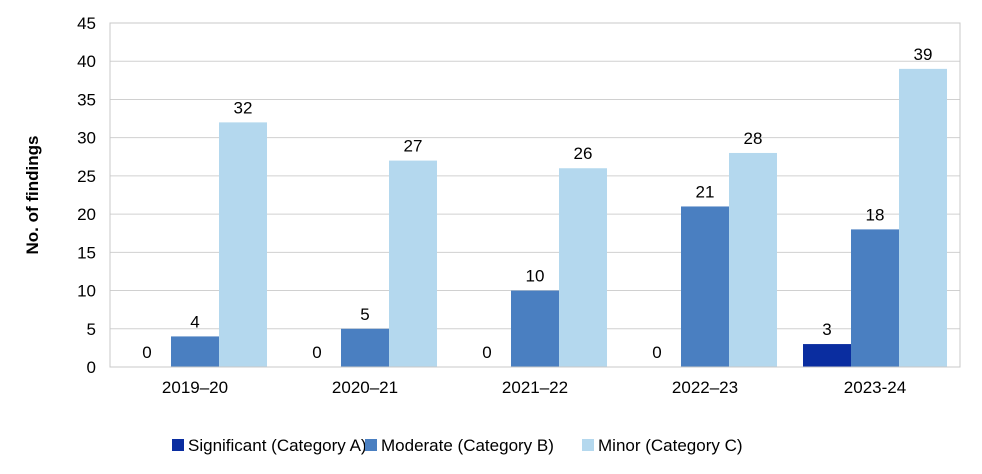 This screenshot has height=474, width=982. Describe the element at coordinates (86, 99) in the screenshot. I see `y-tick-label: 35` at that location.